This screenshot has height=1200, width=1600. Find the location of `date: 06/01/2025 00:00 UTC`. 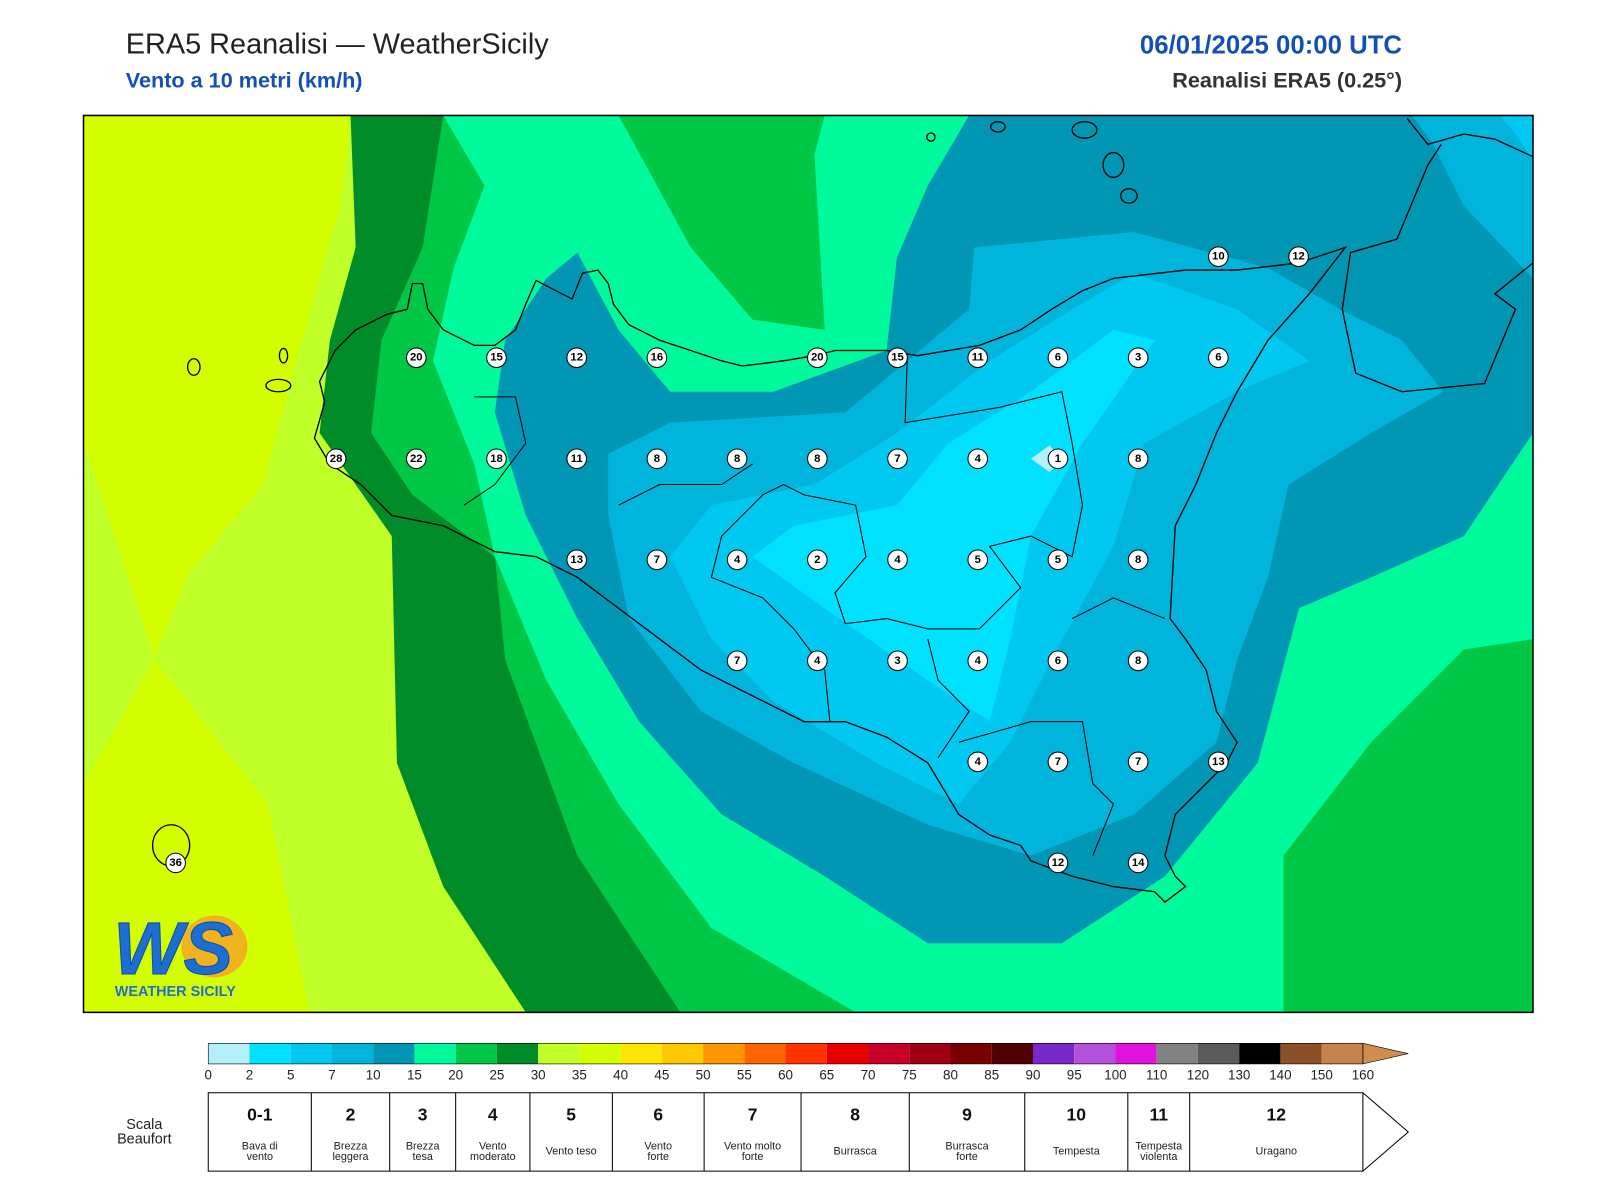

date: 06/01/2025 00:00 UTC is located at coordinates (1271, 46).